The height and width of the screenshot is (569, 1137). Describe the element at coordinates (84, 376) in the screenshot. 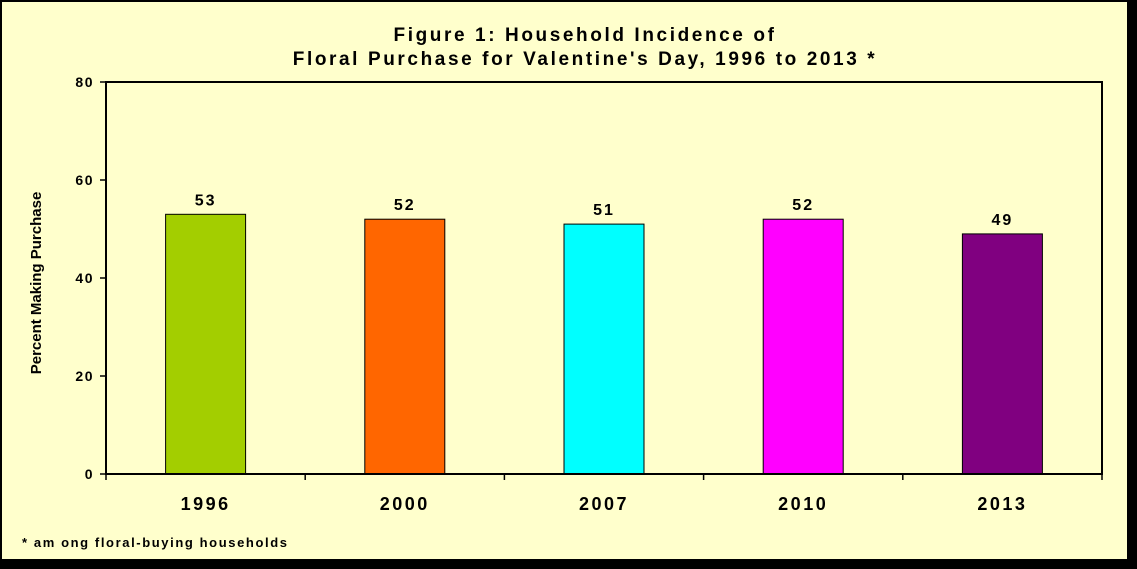

I see `y-tick-label: 20` at that location.